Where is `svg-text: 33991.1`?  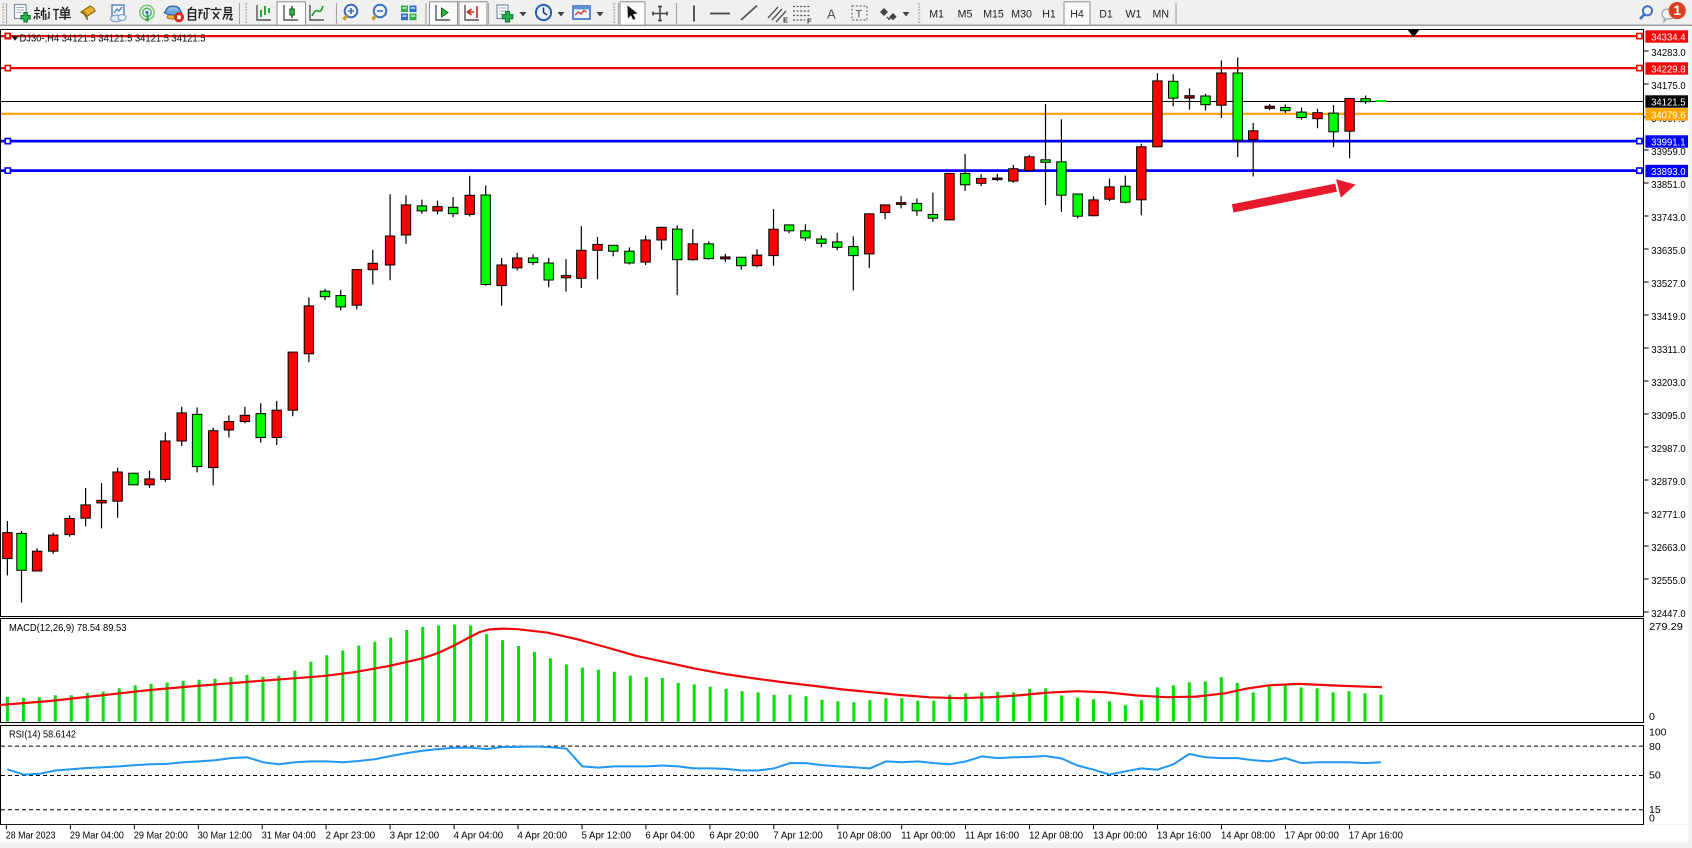 svg-text: 33991.1 is located at coordinates (1668, 143).